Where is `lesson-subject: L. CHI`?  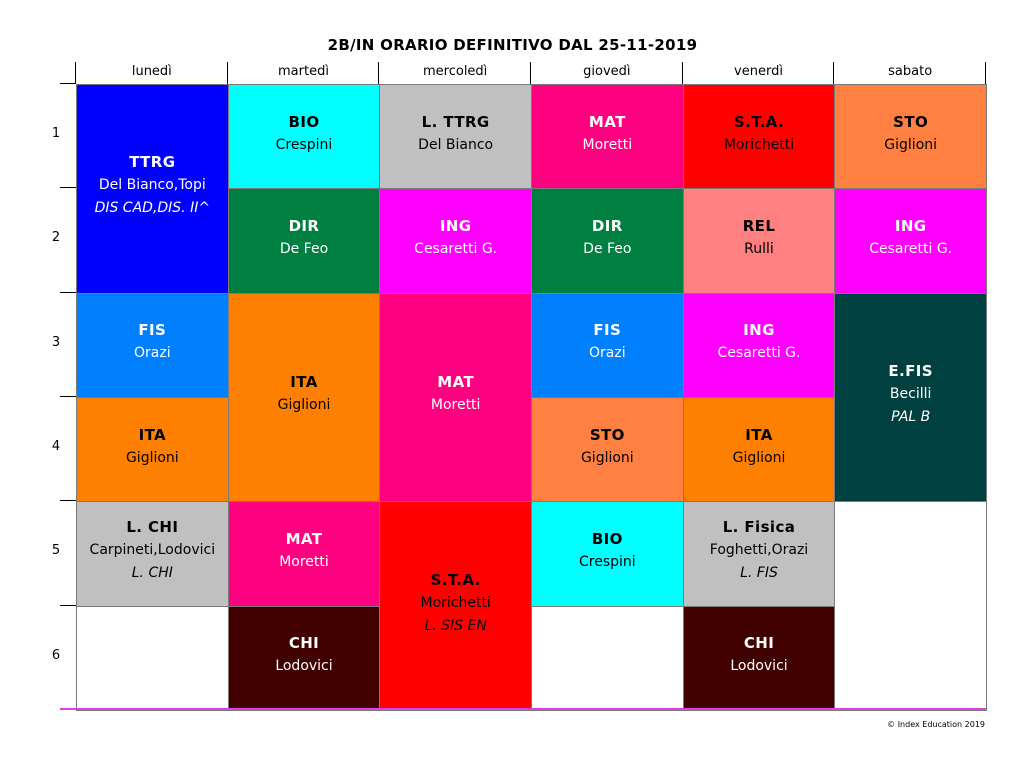 lesson-subject: L. CHI is located at coordinates (152, 527).